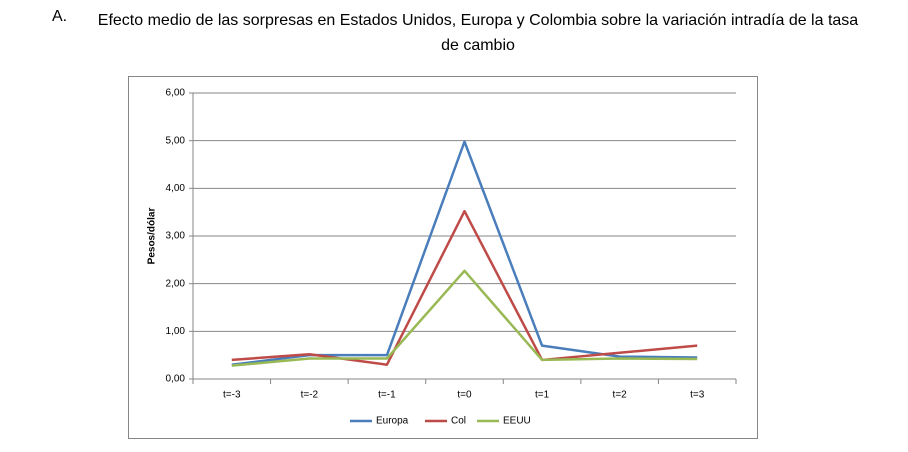  What do you see at coordinates (387, 395) in the screenshot?
I see `x-tick-label: t=-1` at bounding box center [387, 395].